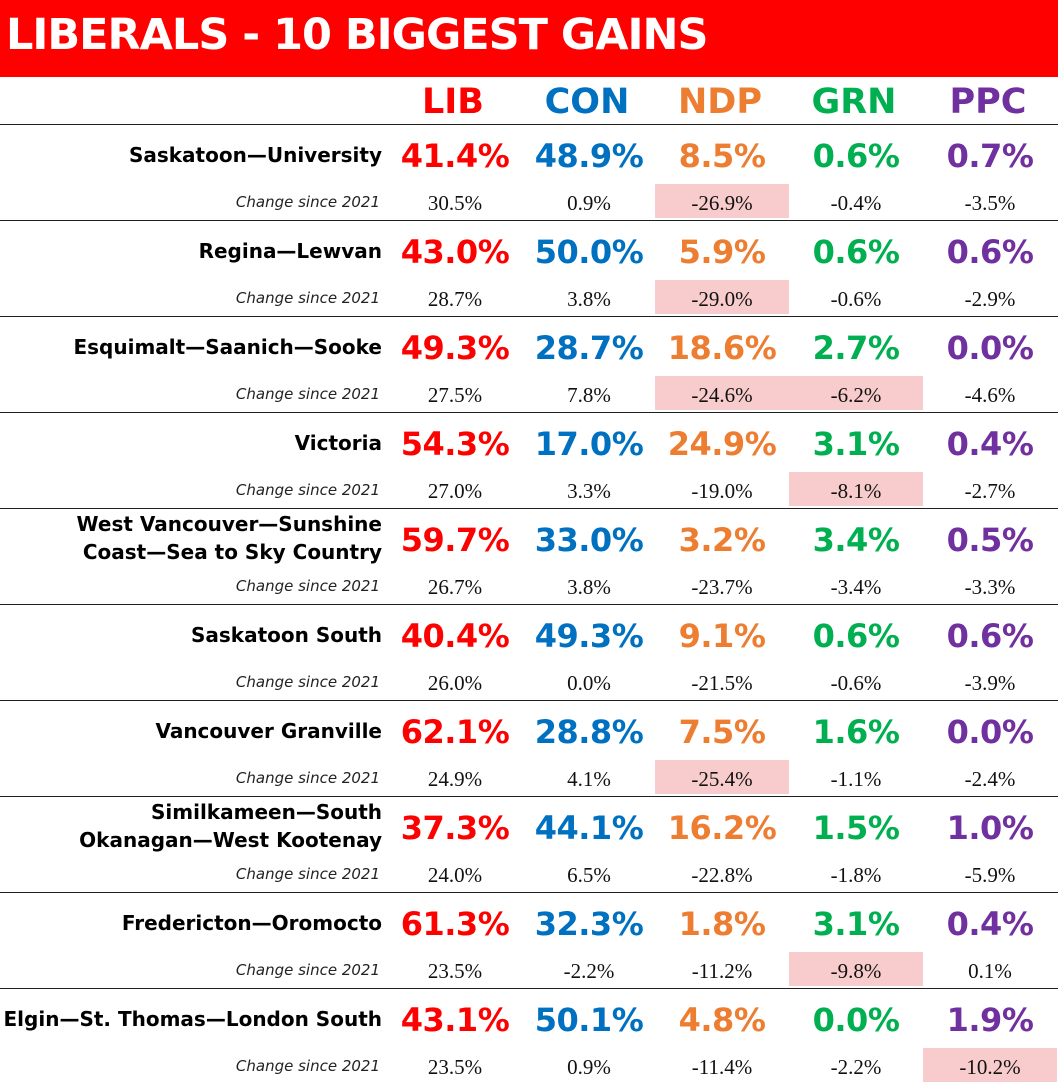 The width and height of the screenshot is (1058, 1086). I want to click on vote-share-ndp: 5.9%, so click(722, 252).